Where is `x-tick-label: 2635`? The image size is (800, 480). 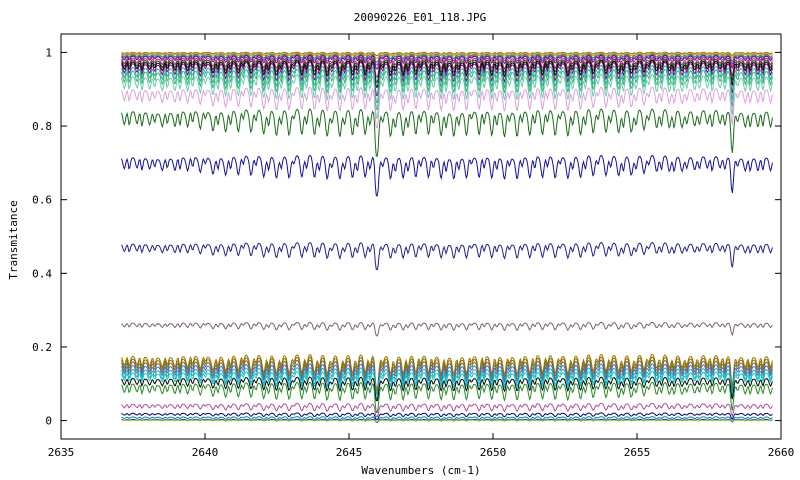 x-tick-label: 2635 is located at coordinates (61, 452).